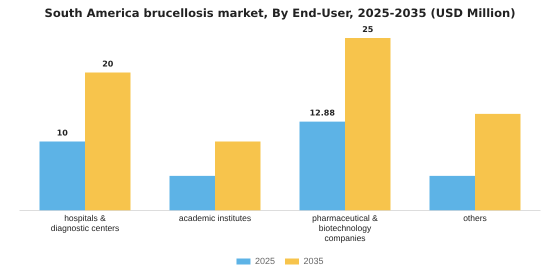 The image size is (560, 280). I want to click on x-tick-label: others, so click(475, 217).